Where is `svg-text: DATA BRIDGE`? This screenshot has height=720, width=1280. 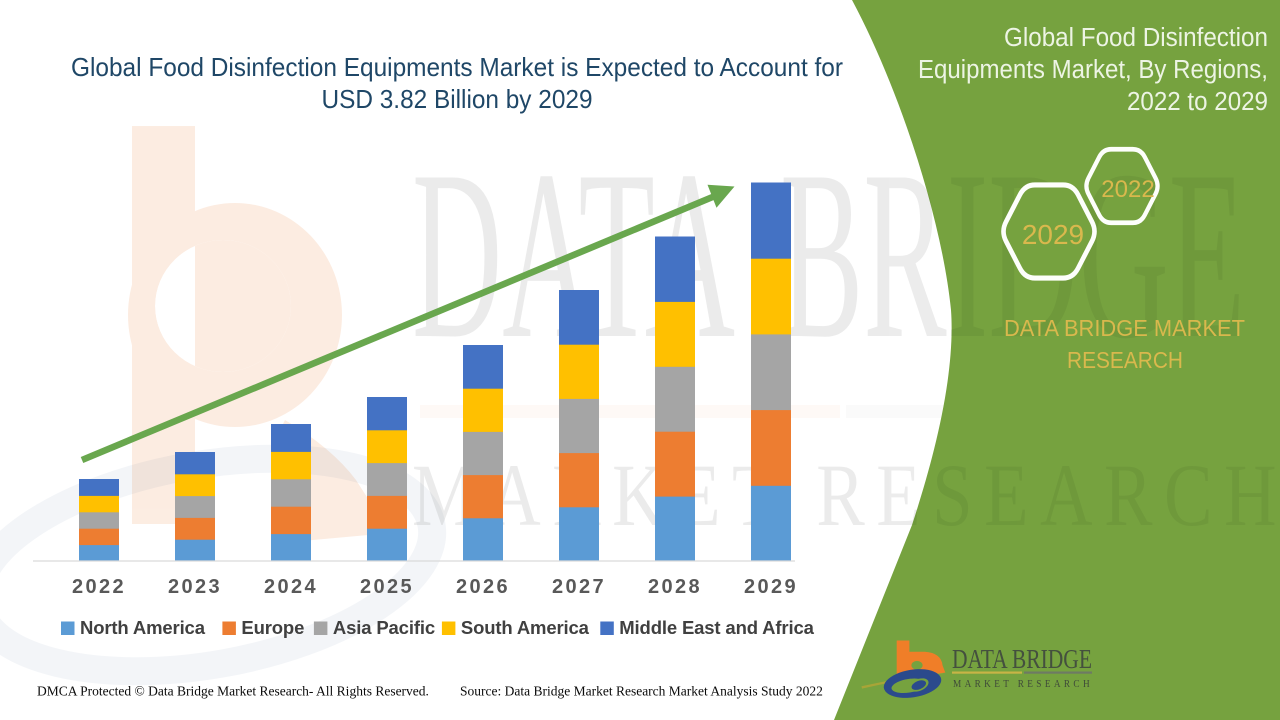
svg-text: DATA BRIDGE is located at coordinates (1022, 659).